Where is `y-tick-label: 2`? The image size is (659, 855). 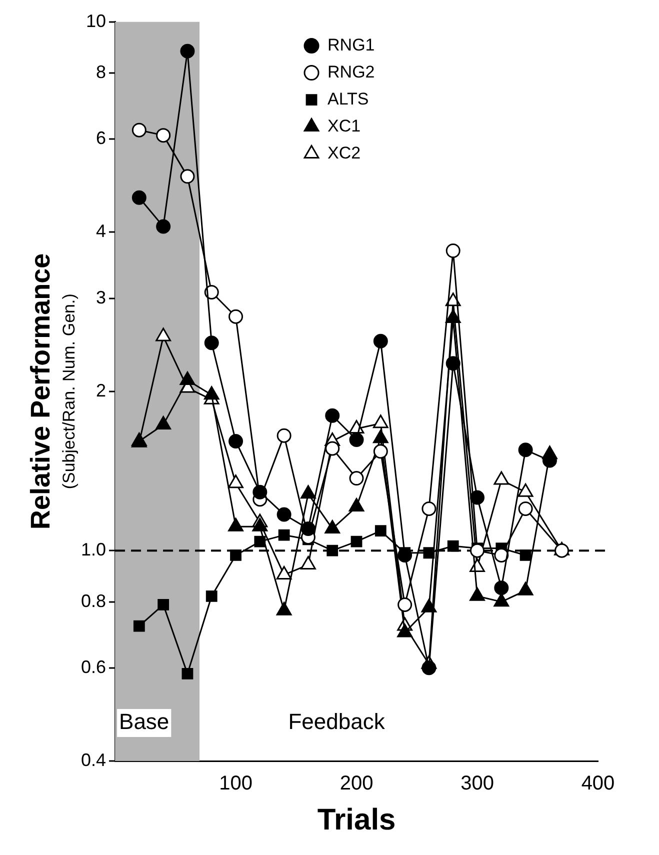 y-tick-label: 2 is located at coordinates (101, 390).